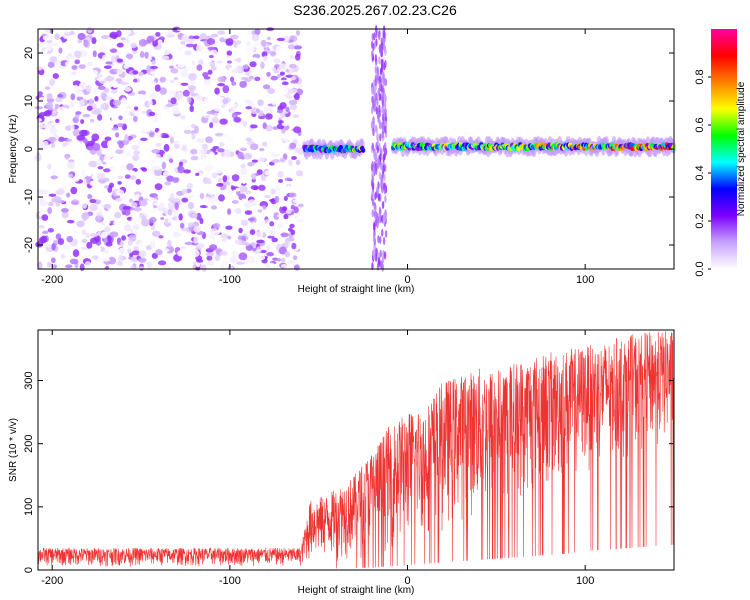  What do you see at coordinates (29, 53) in the screenshot?
I see `y-tick-label: 20` at bounding box center [29, 53].